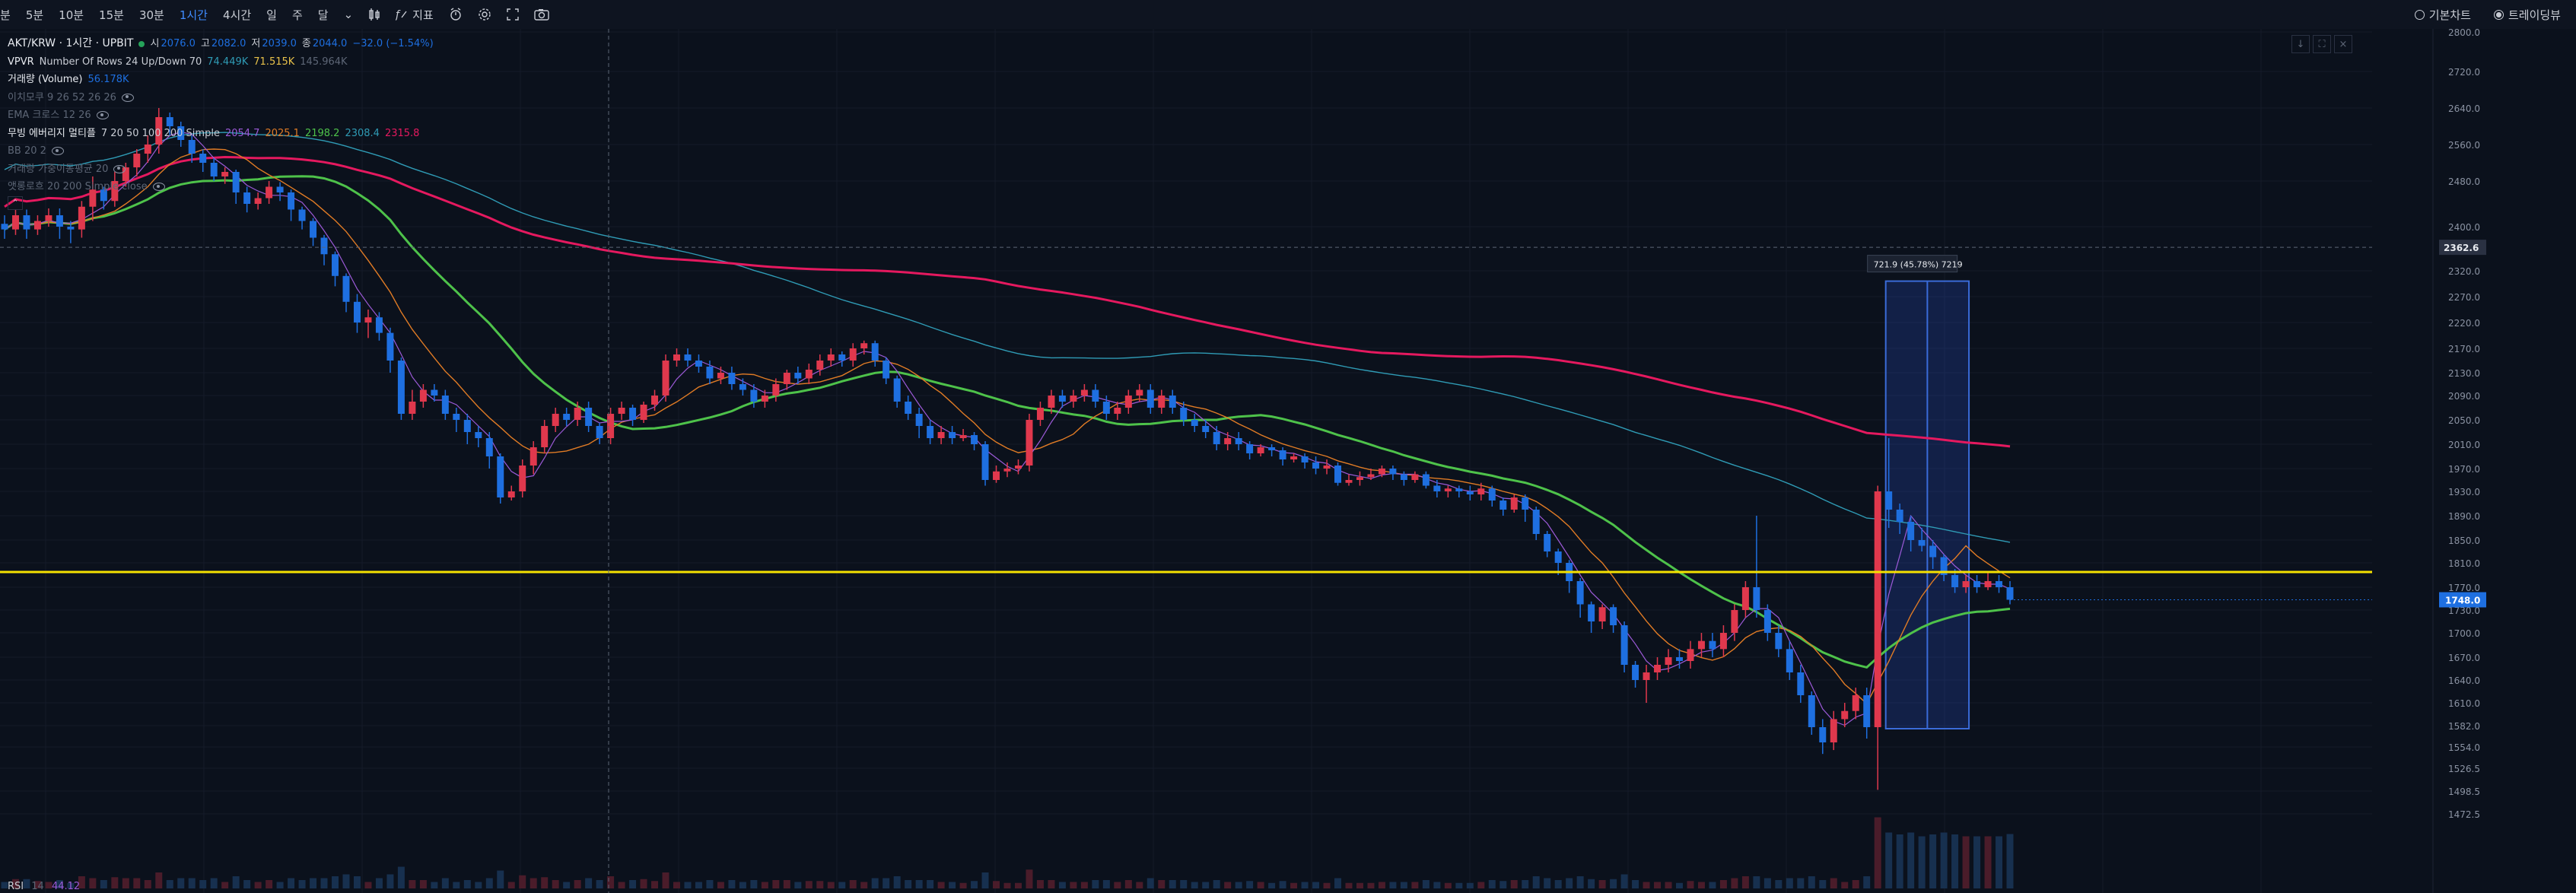  What do you see at coordinates (323, 15) in the screenshot?
I see `timeframe-tab: 달` at bounding box center [323, 15].